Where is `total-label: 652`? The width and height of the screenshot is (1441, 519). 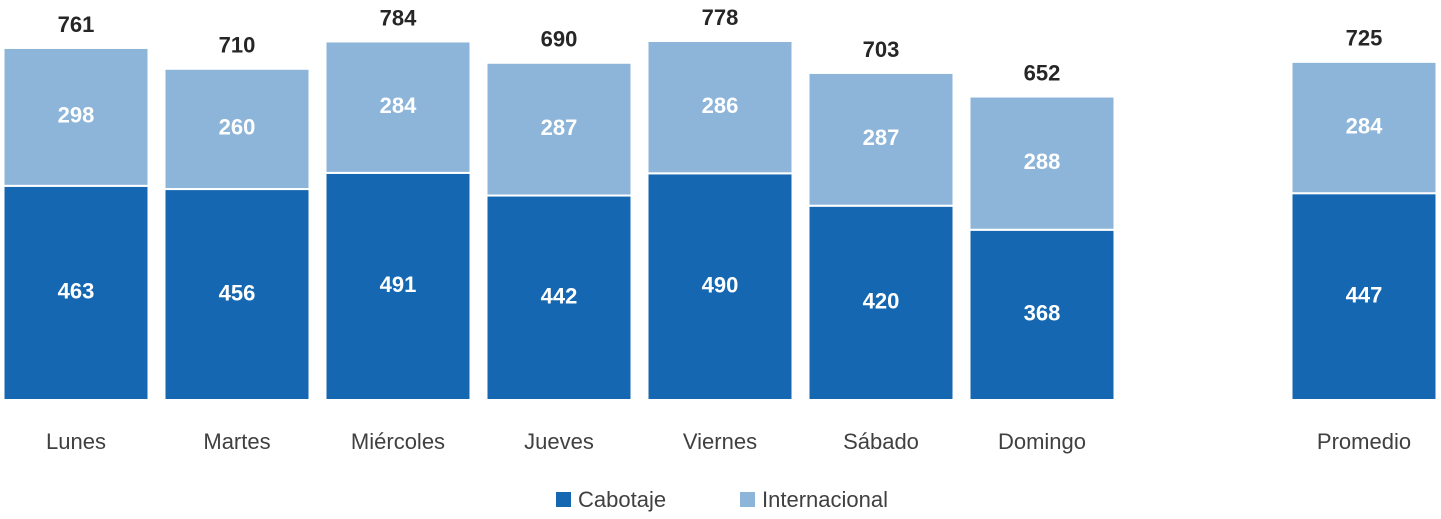
total-label: 652 is located at coordinates (1042, 72).